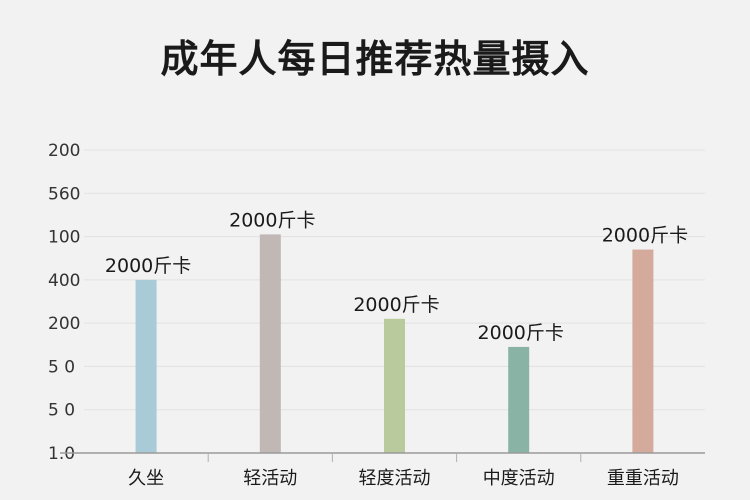 The width and height of the screenshot is (750, 500). I want to click on chart-title: 成年人每日推荐热量摄入, so click(375, 59).